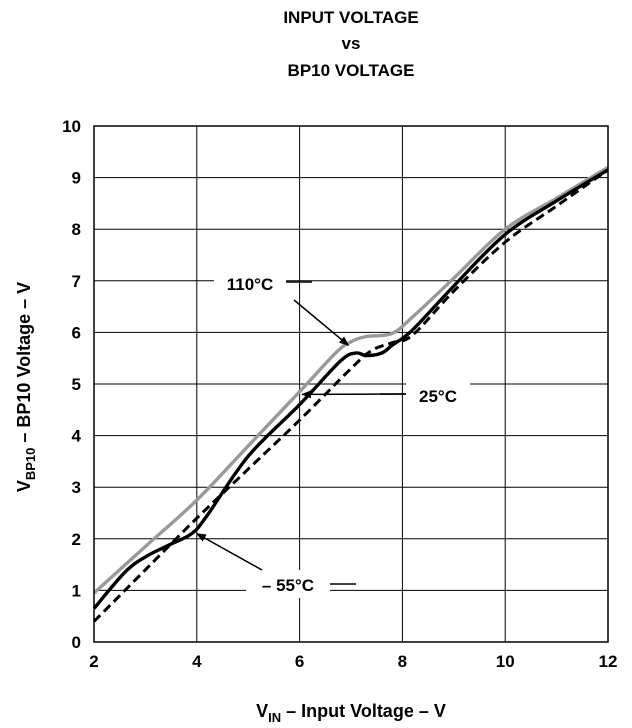  I want to click on x-axis-label-main: V, so click(262, 711).